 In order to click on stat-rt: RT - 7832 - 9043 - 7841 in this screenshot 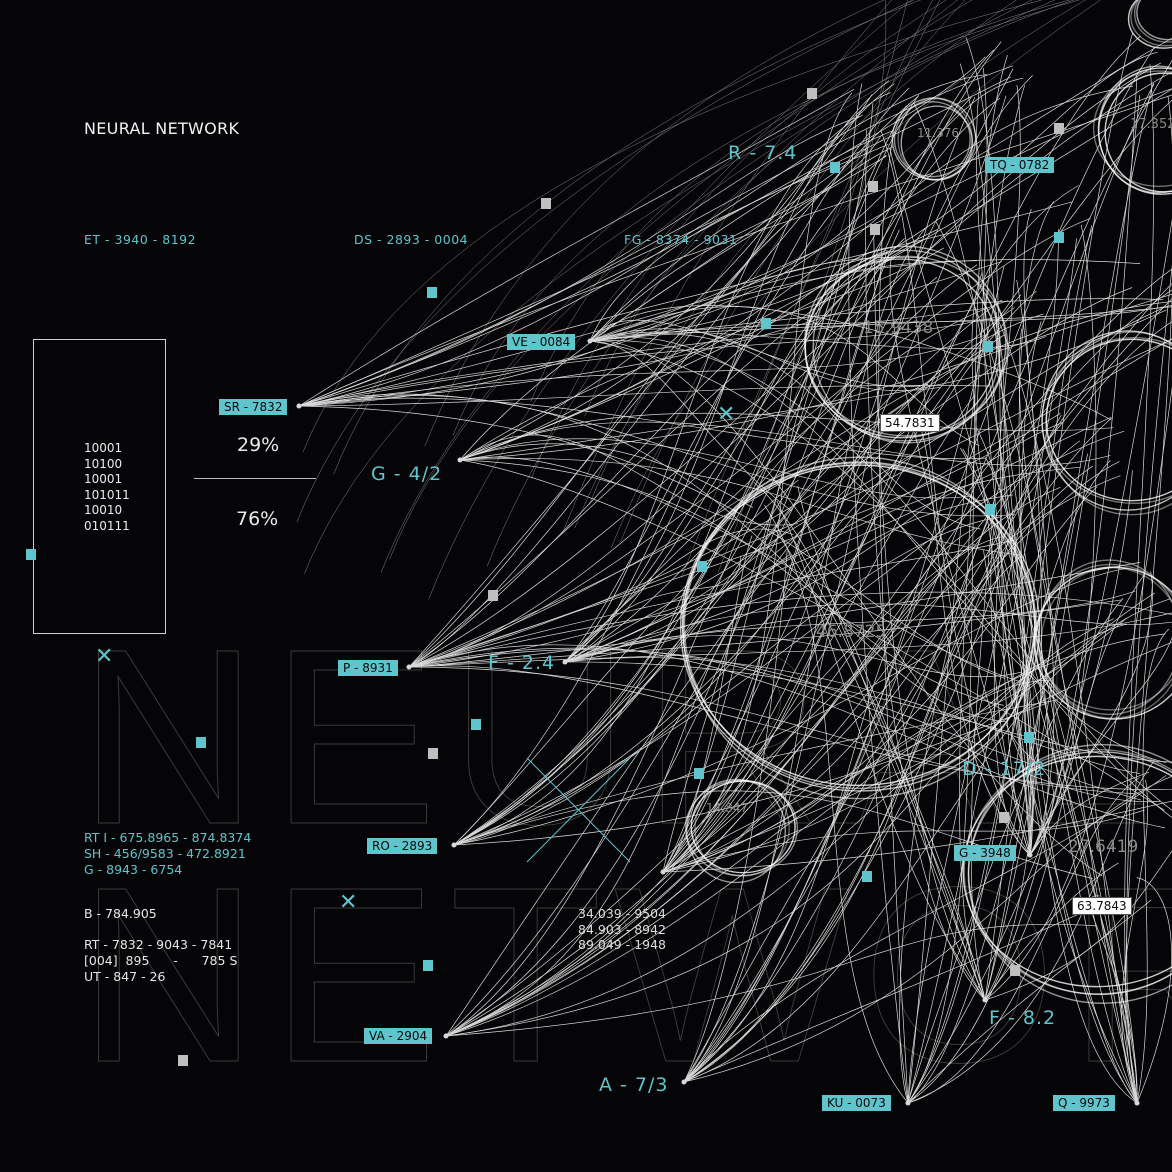, I will do `click(158, 944)`.